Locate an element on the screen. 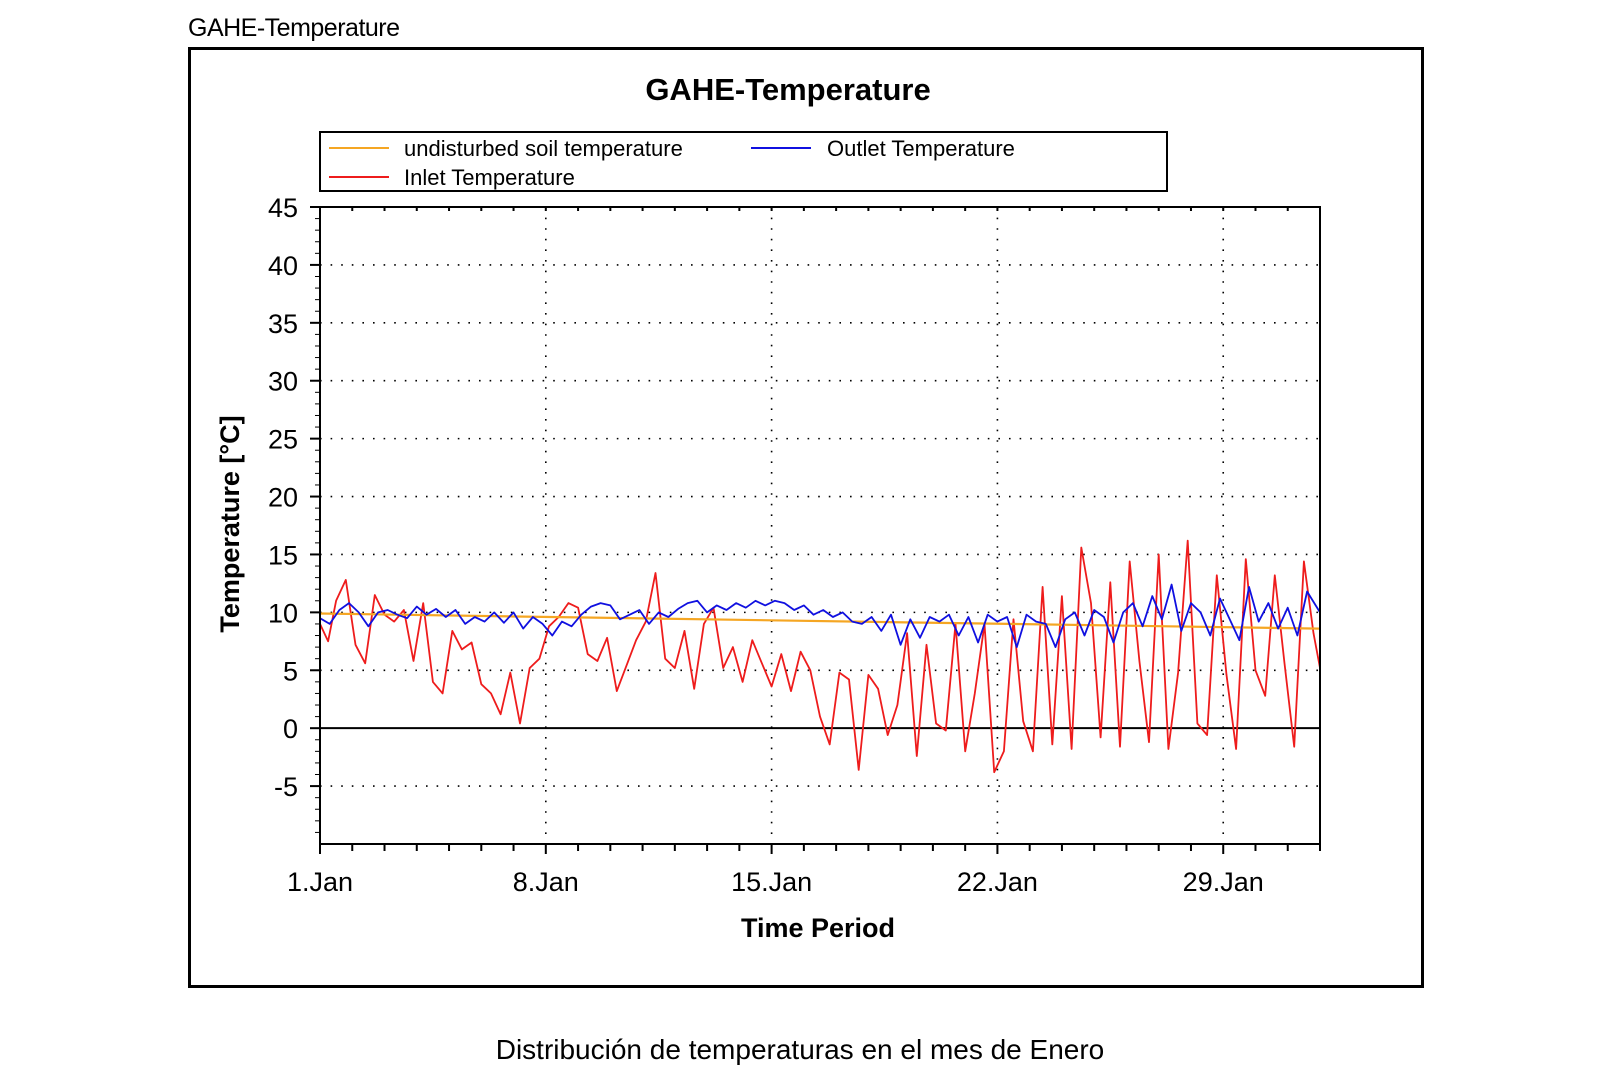 The width and height of the screenshot is (1600, 1078). x-tick-labels: 1.Jan 8.Jan 15.Jan 22.Jan 29.Jan is located at coordinates (775, 882).